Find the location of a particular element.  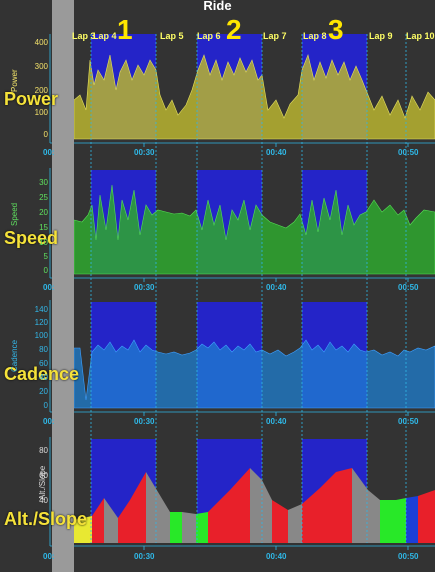

y-tick: 15 is located at coordinates (43, 227).